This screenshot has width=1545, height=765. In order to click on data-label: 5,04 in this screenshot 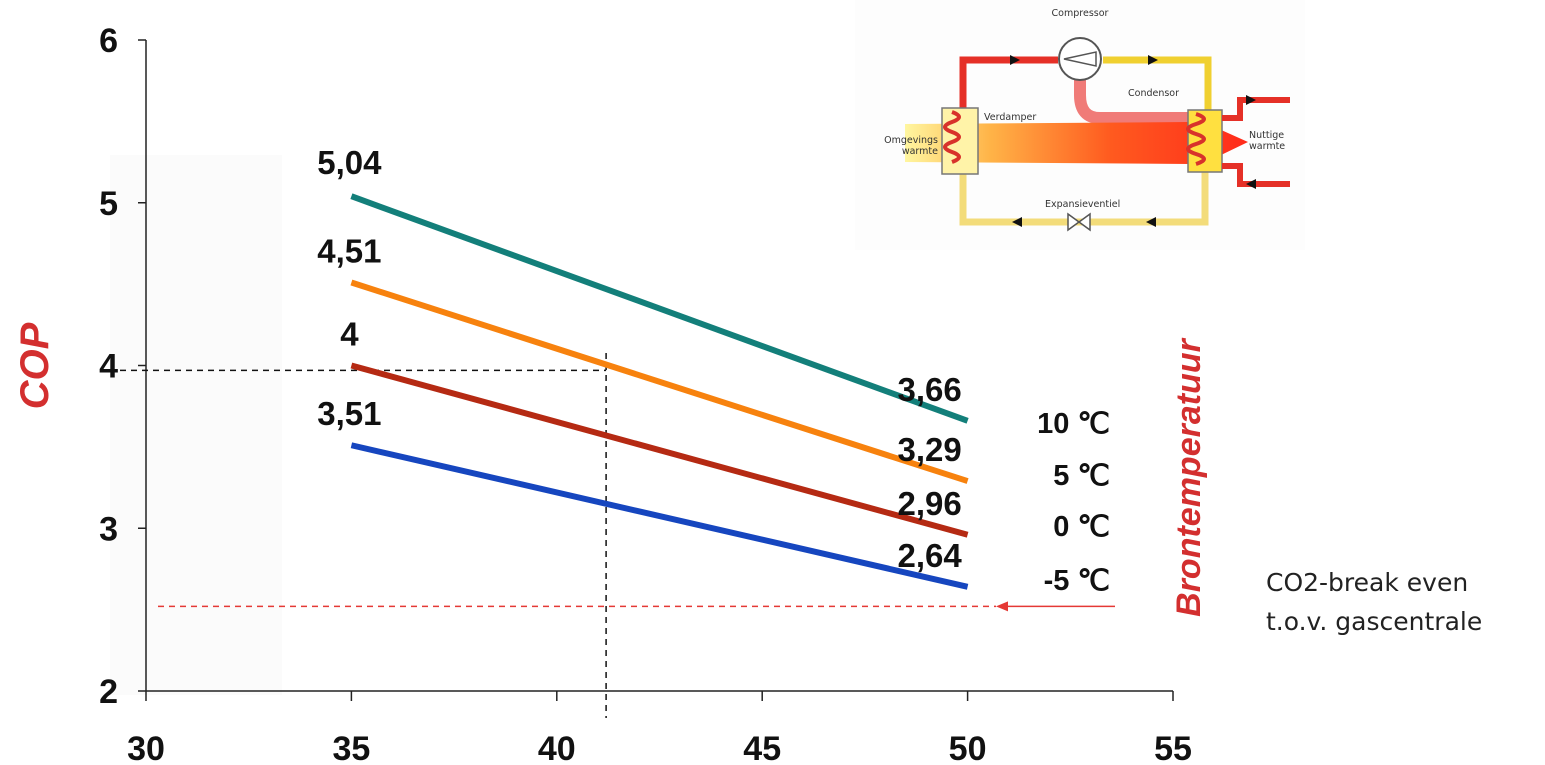, I will do `click(349, 162)`.